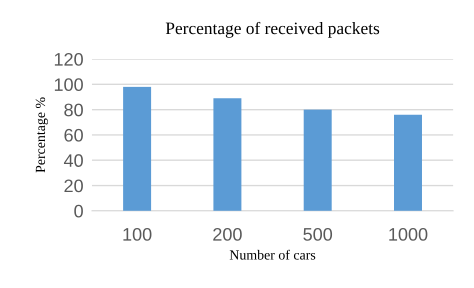  Describe the element at coordinates (317, 234) in the screenshot. I see `x-tick-label: 500` at that location.